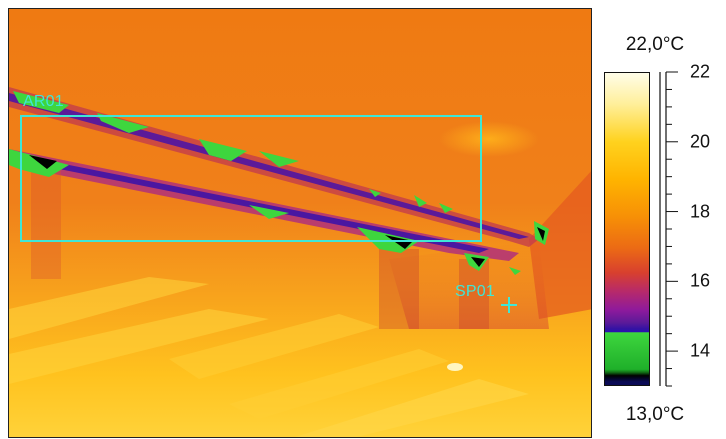  Describe the element at coordinates (475, 291) in the screenshot. I see `spot-label: SP01` at that location.